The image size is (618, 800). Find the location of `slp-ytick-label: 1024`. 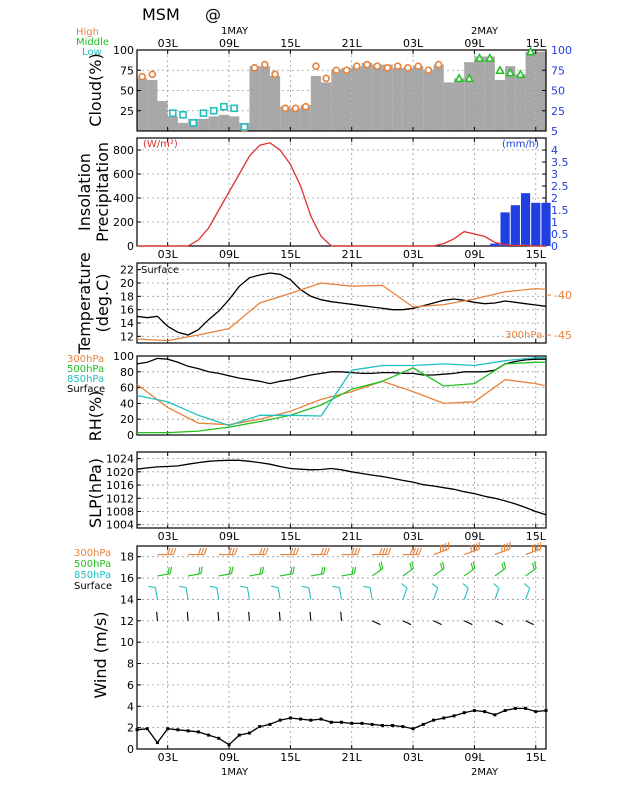

slp-ytick-label: 1024 is located at coordinates (120, 459).